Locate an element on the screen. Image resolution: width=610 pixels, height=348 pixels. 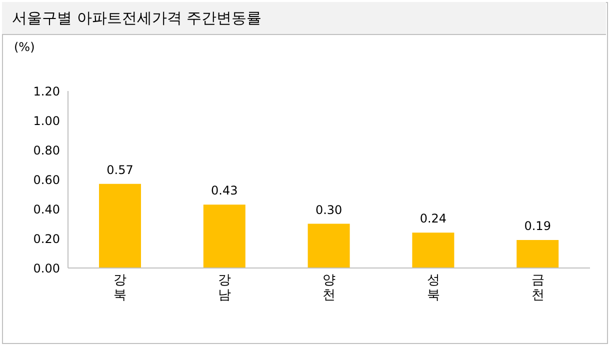
x-tick-label: 금천 is located at coordinates (537, 288).